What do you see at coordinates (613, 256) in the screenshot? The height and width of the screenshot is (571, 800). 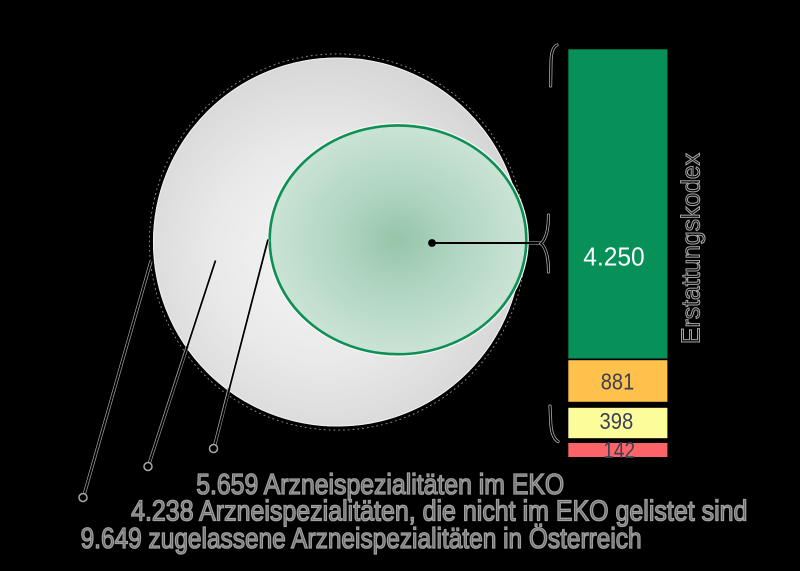 I see `svg-text: 4.250` at bounding box center [613, 256].